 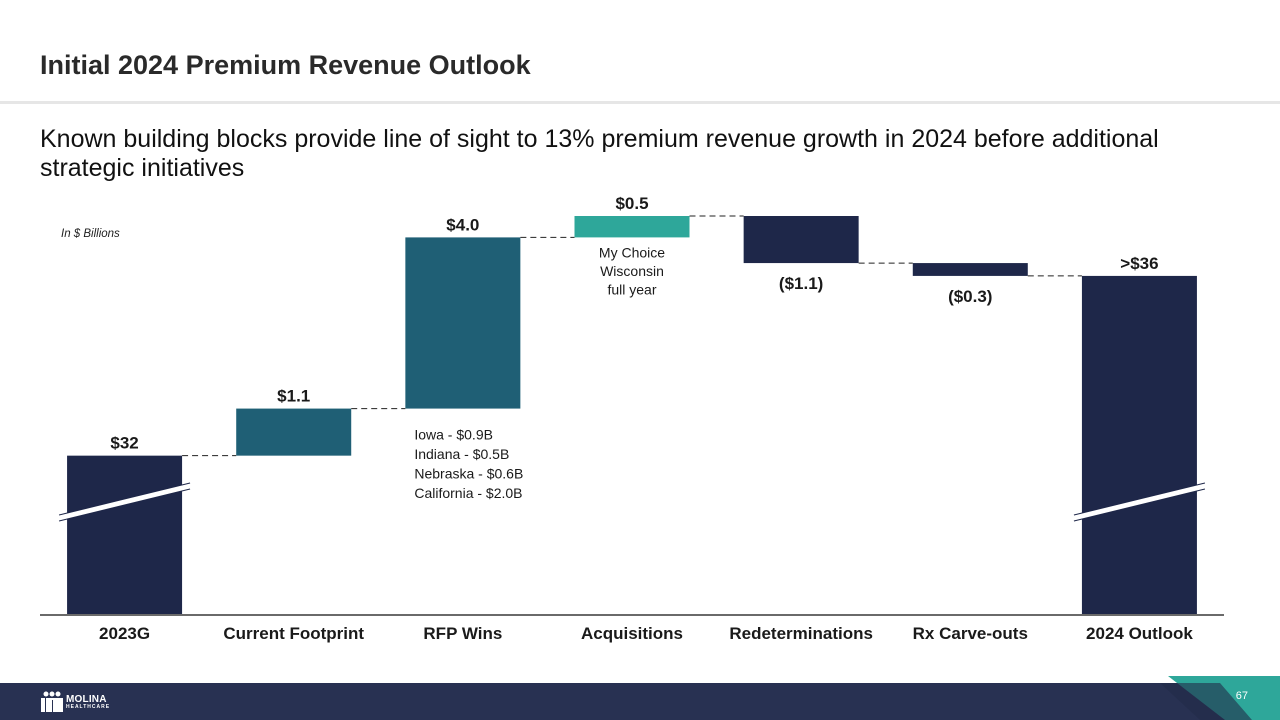 What do you see at coordinates (801, 240) in the screenshot?
I see `bar-redeterminations` at bounding box center [801, 240].